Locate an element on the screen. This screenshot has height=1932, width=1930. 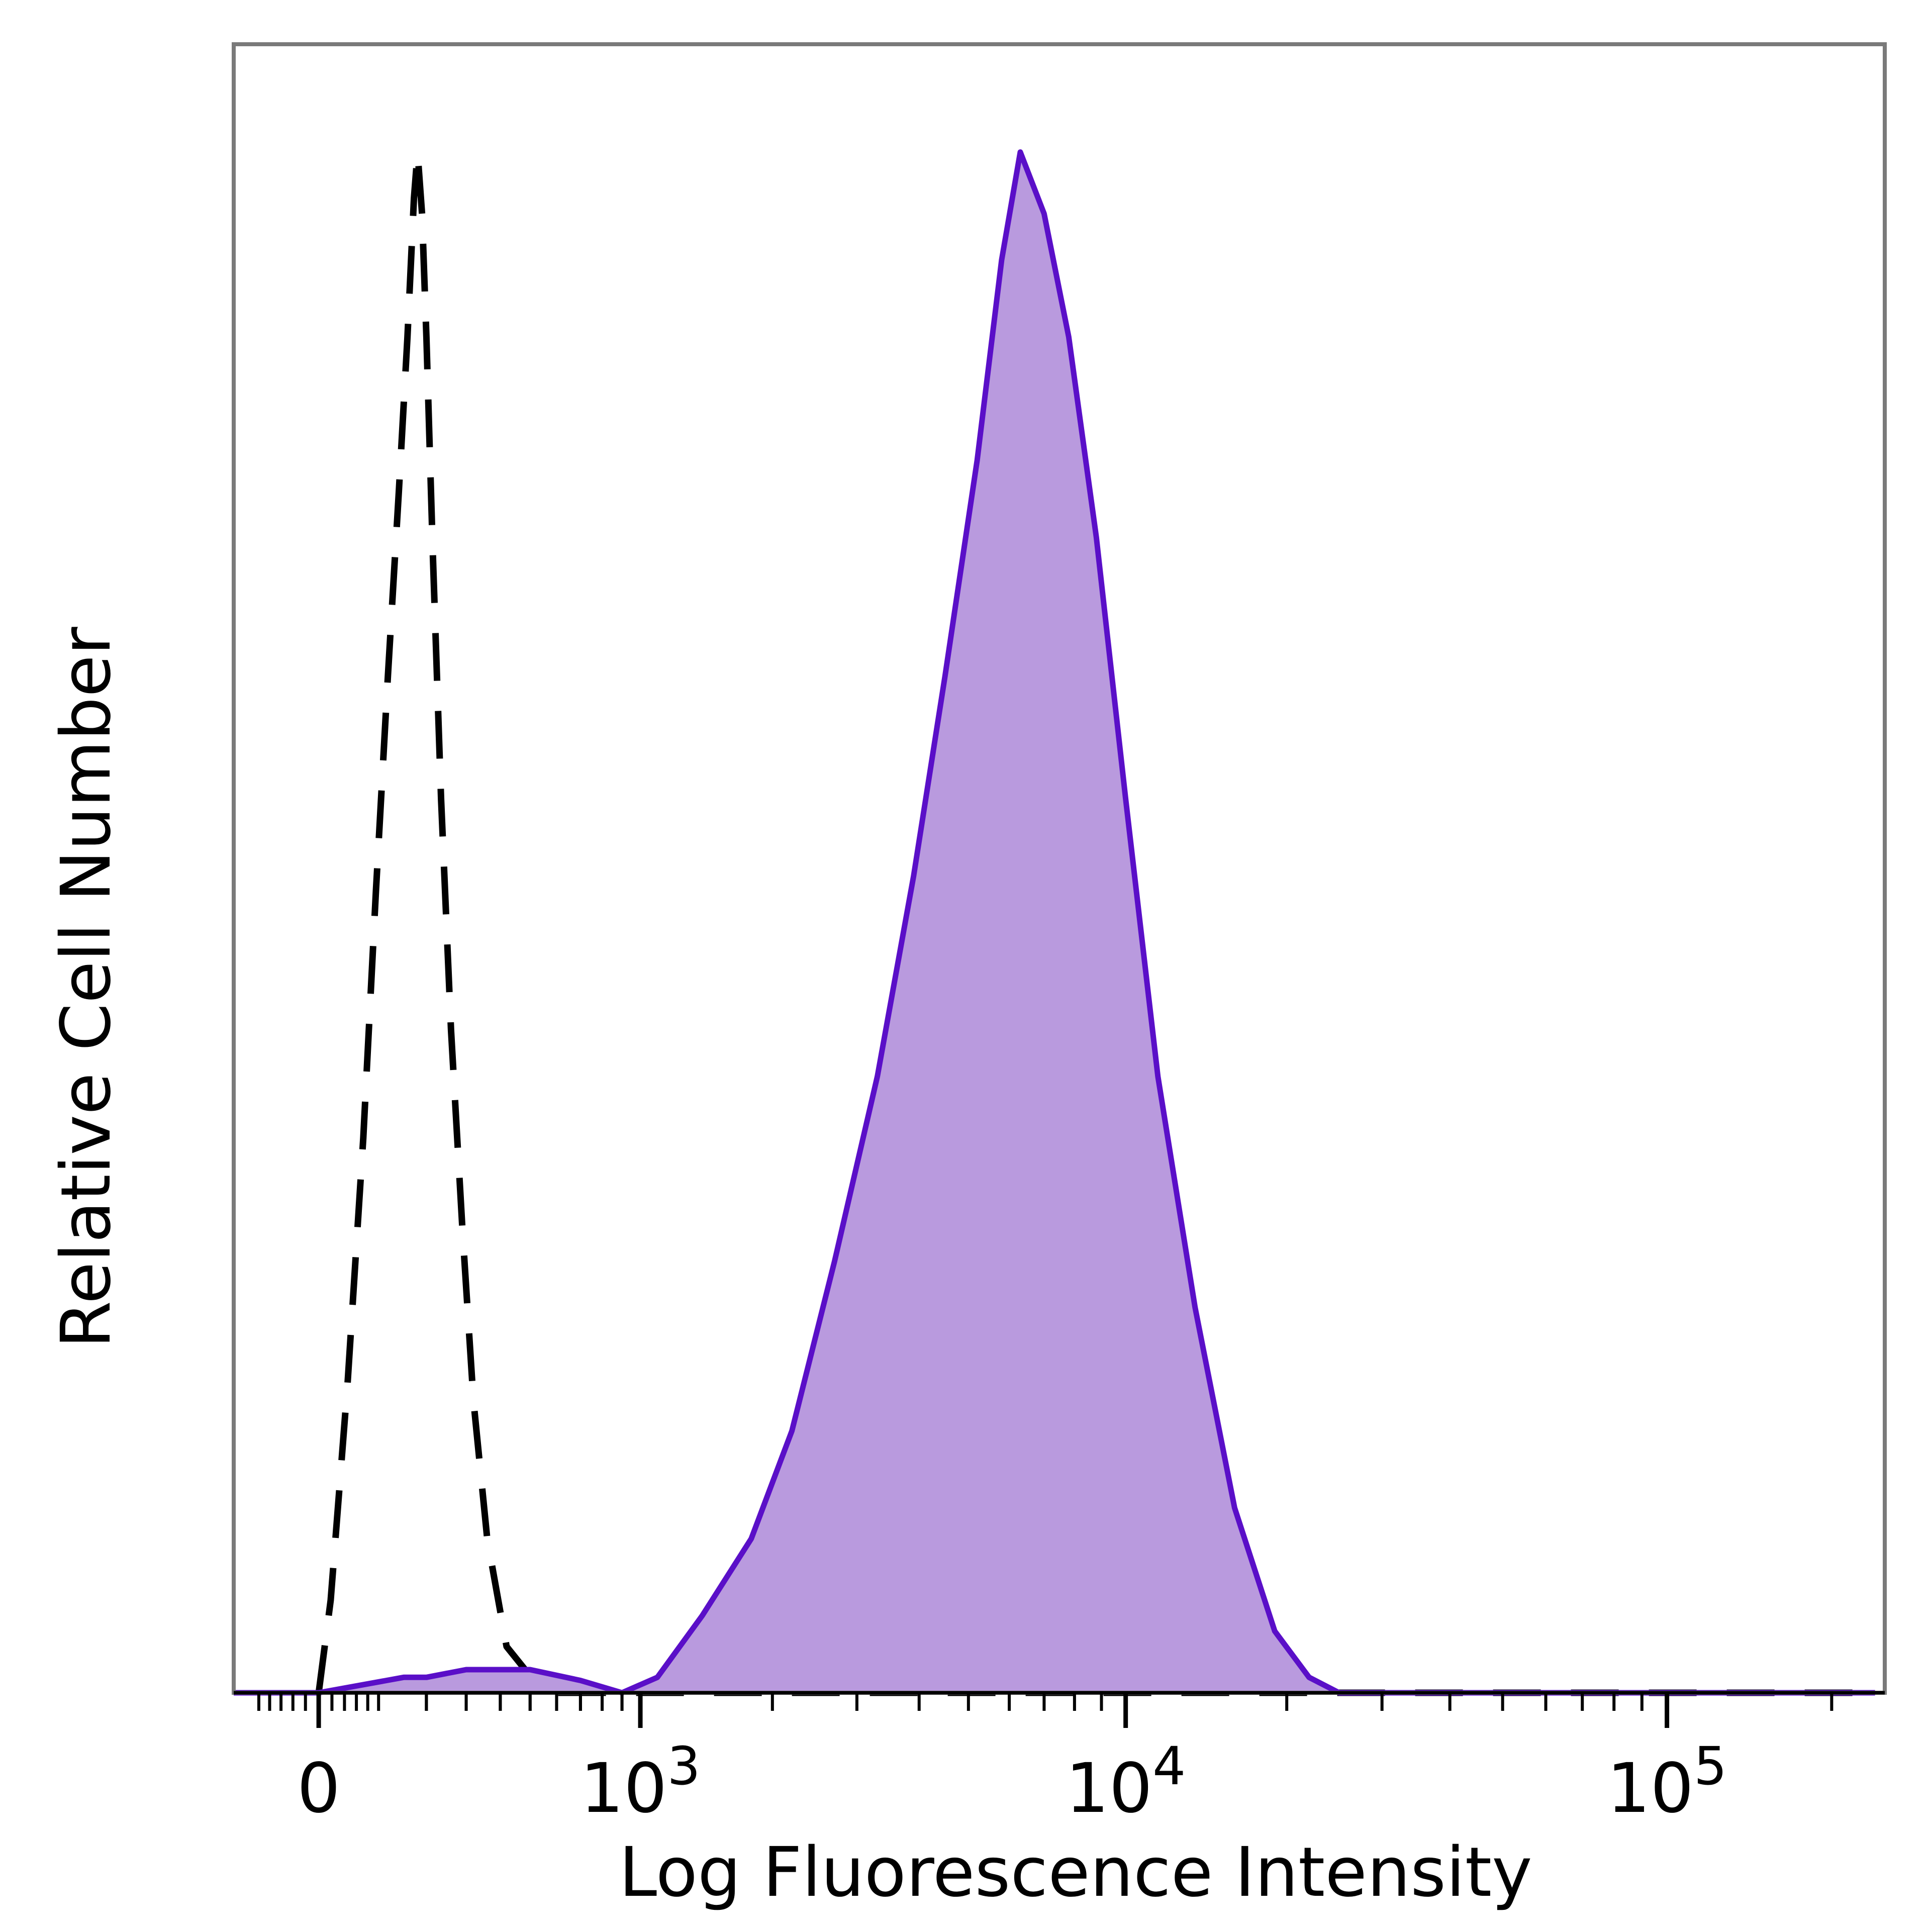
x-tick-label: 10⁵ is located at coordinates (1667, 1781).